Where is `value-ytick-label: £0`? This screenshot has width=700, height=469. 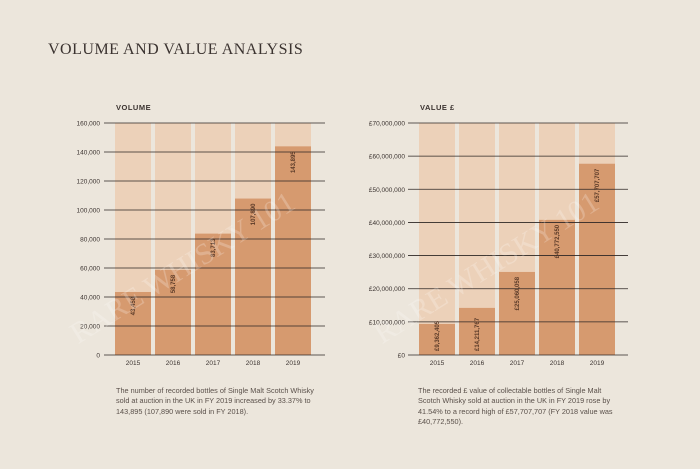
value-ytick-label: £0 is located at coordinates (402, 356).